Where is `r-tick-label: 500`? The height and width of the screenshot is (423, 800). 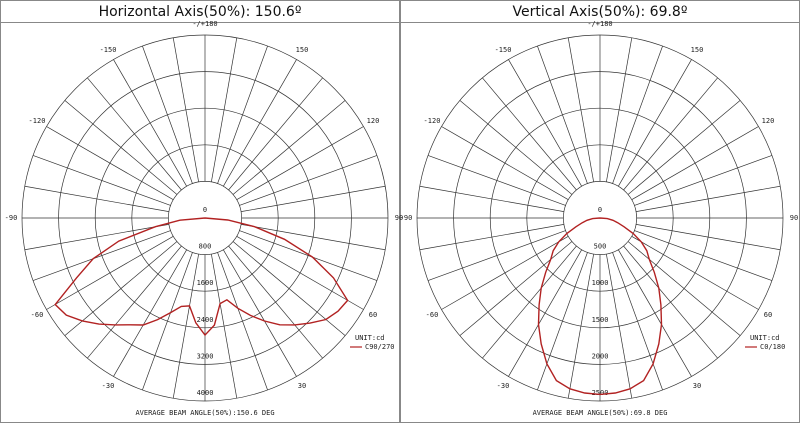 r-tick-label: 500 is located at coordinates (600, 247).